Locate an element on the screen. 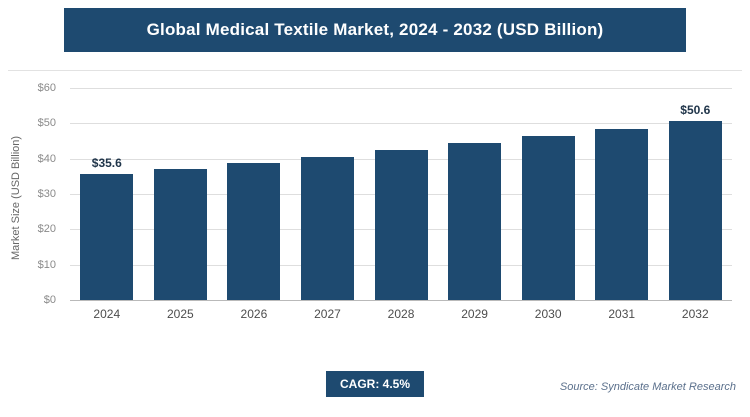 The image size is (750, 417). y-tick-label: $60 is located at coordinates (46, 88).